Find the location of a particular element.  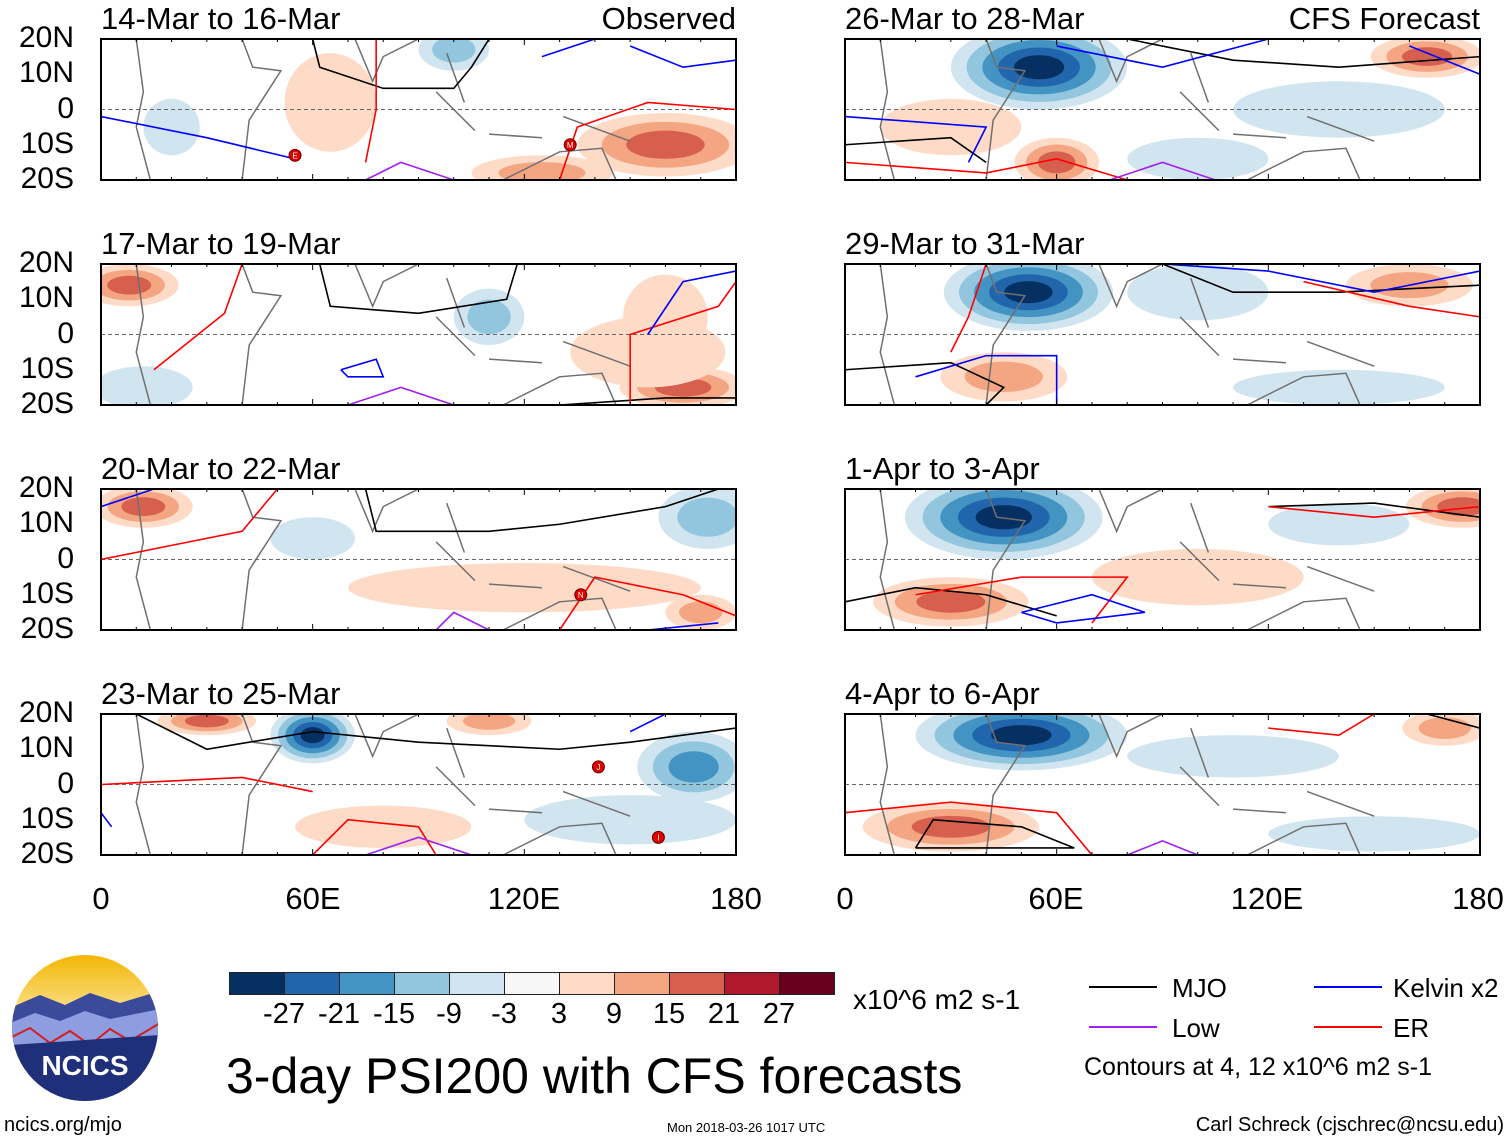

map-panel: JI is located at coordinates (418, 784).